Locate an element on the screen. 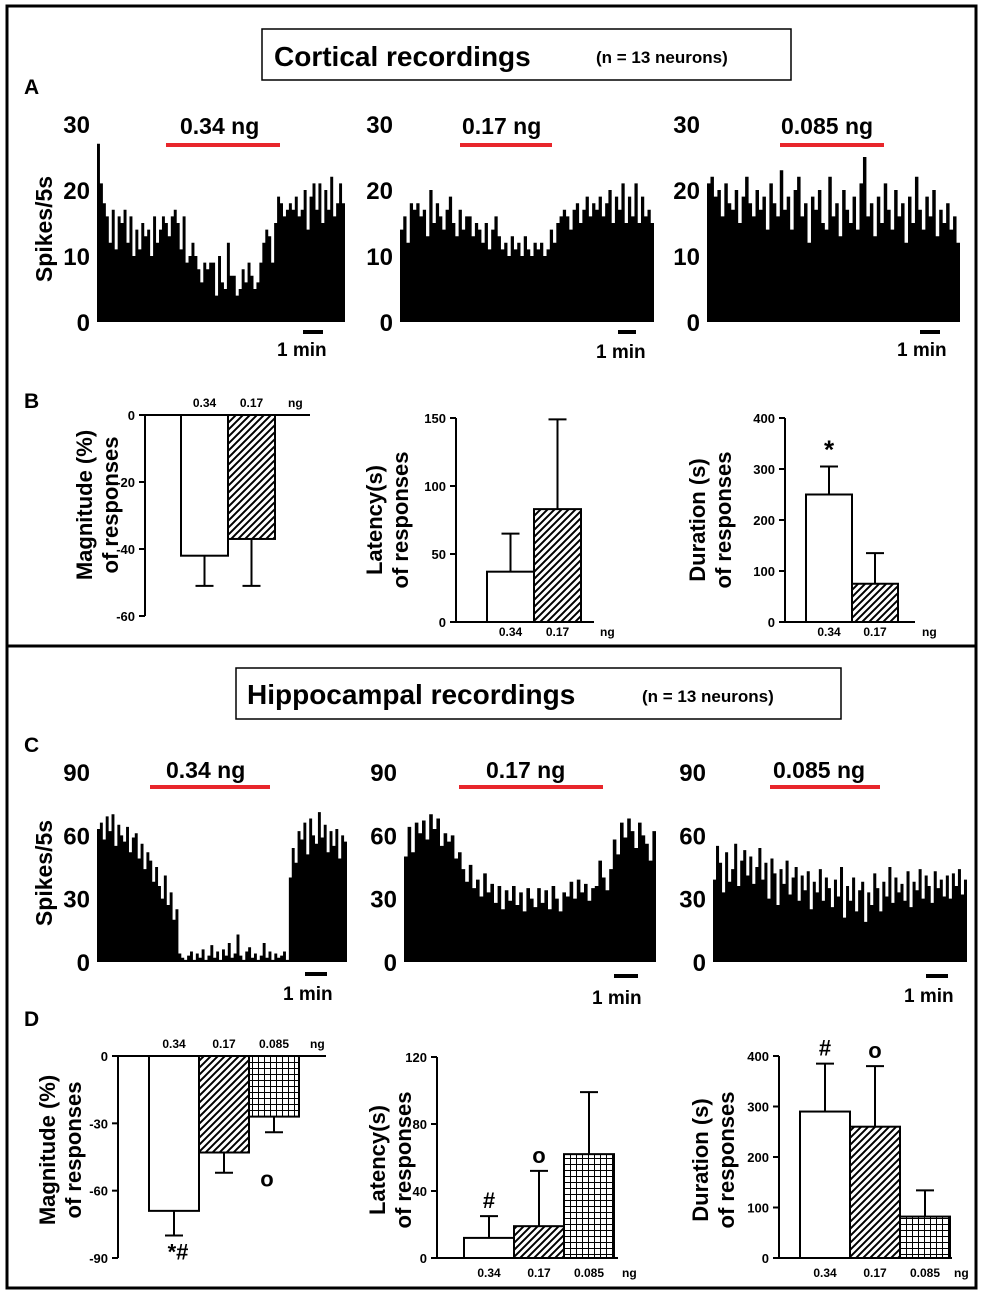  histogram-C2: 0 30 60 90 0.17 ng 1 min is located at coordinates (513, 883).